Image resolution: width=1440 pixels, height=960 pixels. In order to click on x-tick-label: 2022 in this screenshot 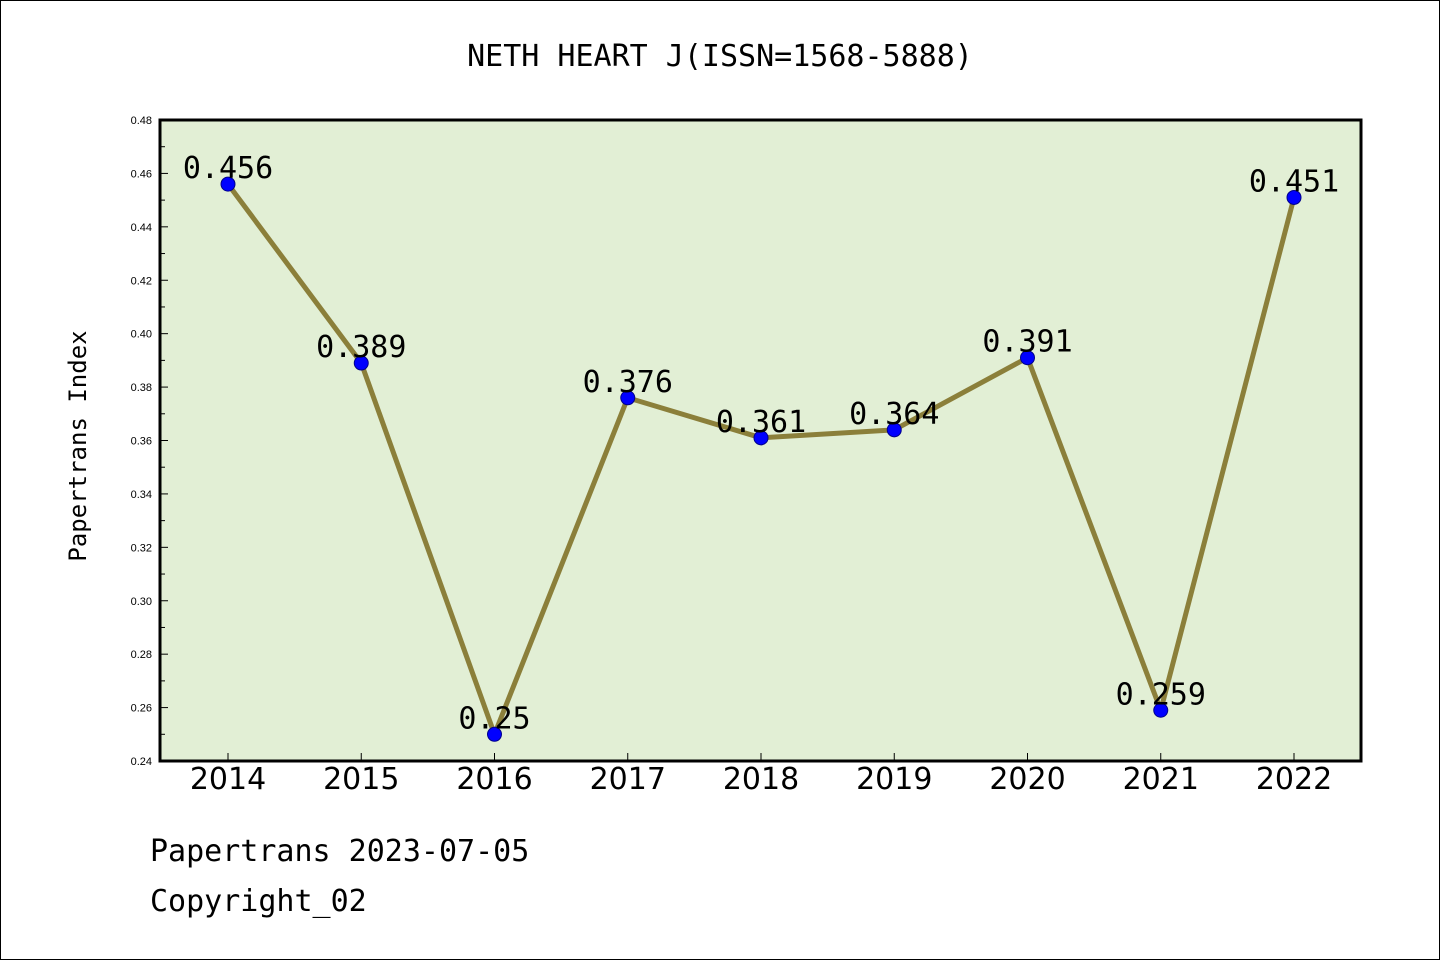, I will do `click(1294, 779)`.